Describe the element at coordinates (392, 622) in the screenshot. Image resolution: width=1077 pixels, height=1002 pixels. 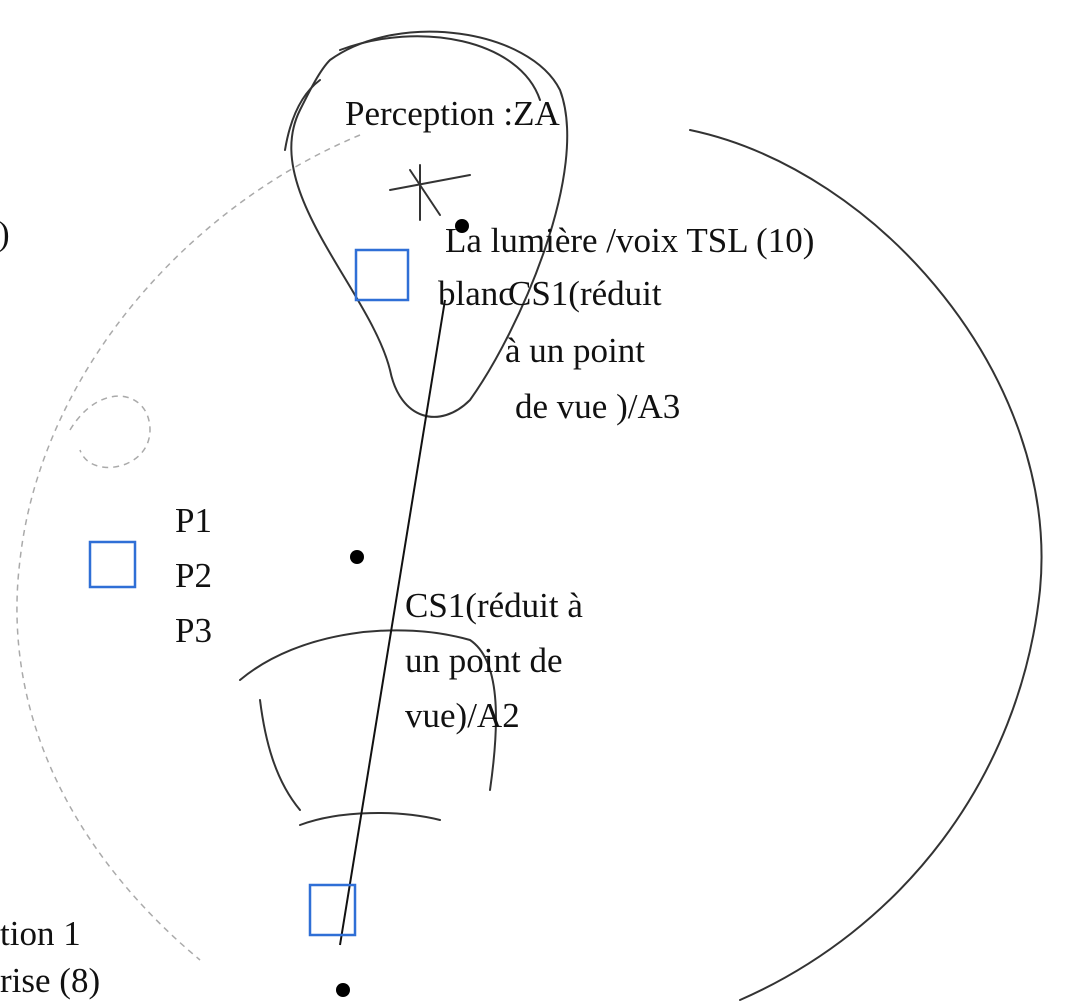
I see `connector-line` at that location.